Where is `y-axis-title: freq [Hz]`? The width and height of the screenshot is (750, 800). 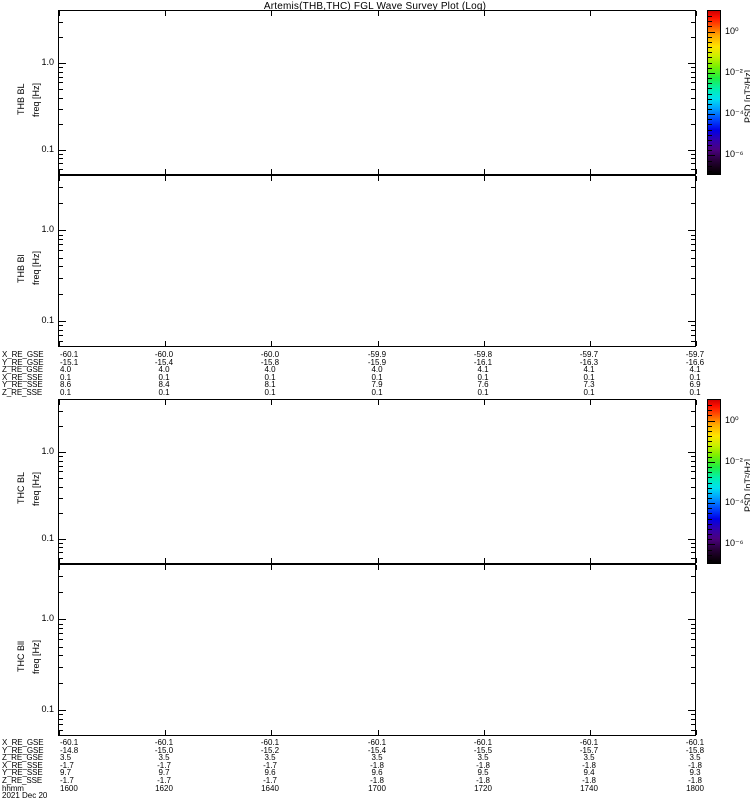
y-axis-title: freq [Hz] is located at coordinates (36, 656).